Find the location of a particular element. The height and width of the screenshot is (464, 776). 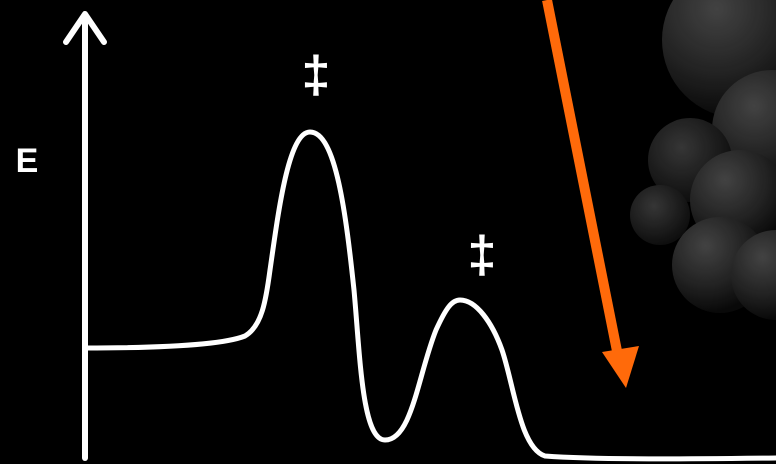

energy-axis-arrowhead is located at coordinates (85, 28).